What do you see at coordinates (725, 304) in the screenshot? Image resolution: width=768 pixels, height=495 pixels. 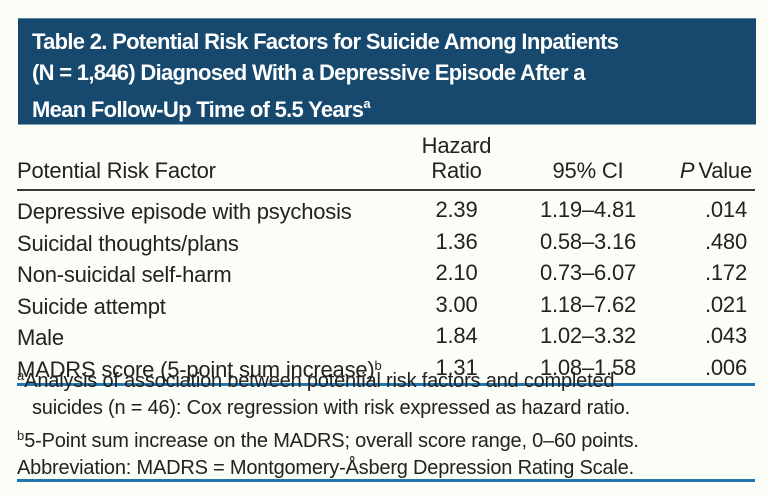 I see `cell-p-value: .021` at bounding box center [725, 304].